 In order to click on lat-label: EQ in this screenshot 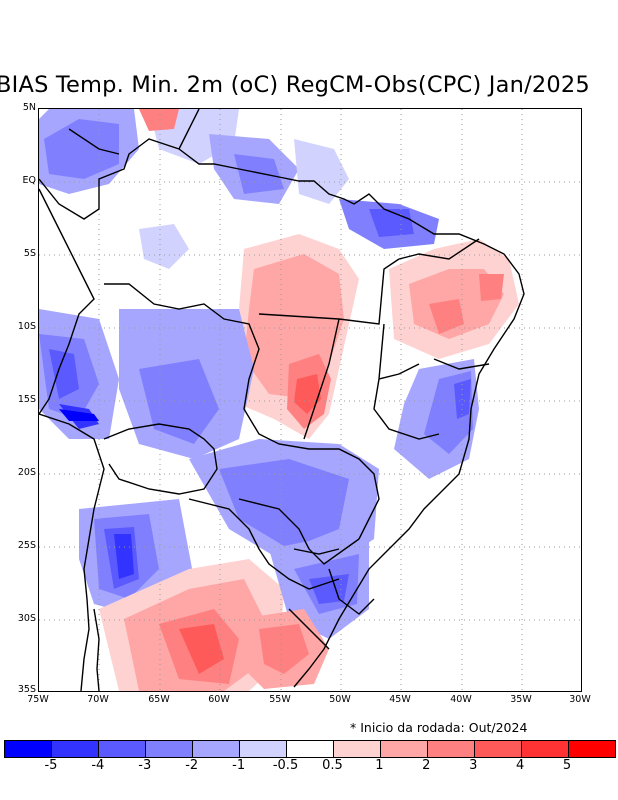, I will do `click(29, 180)`.